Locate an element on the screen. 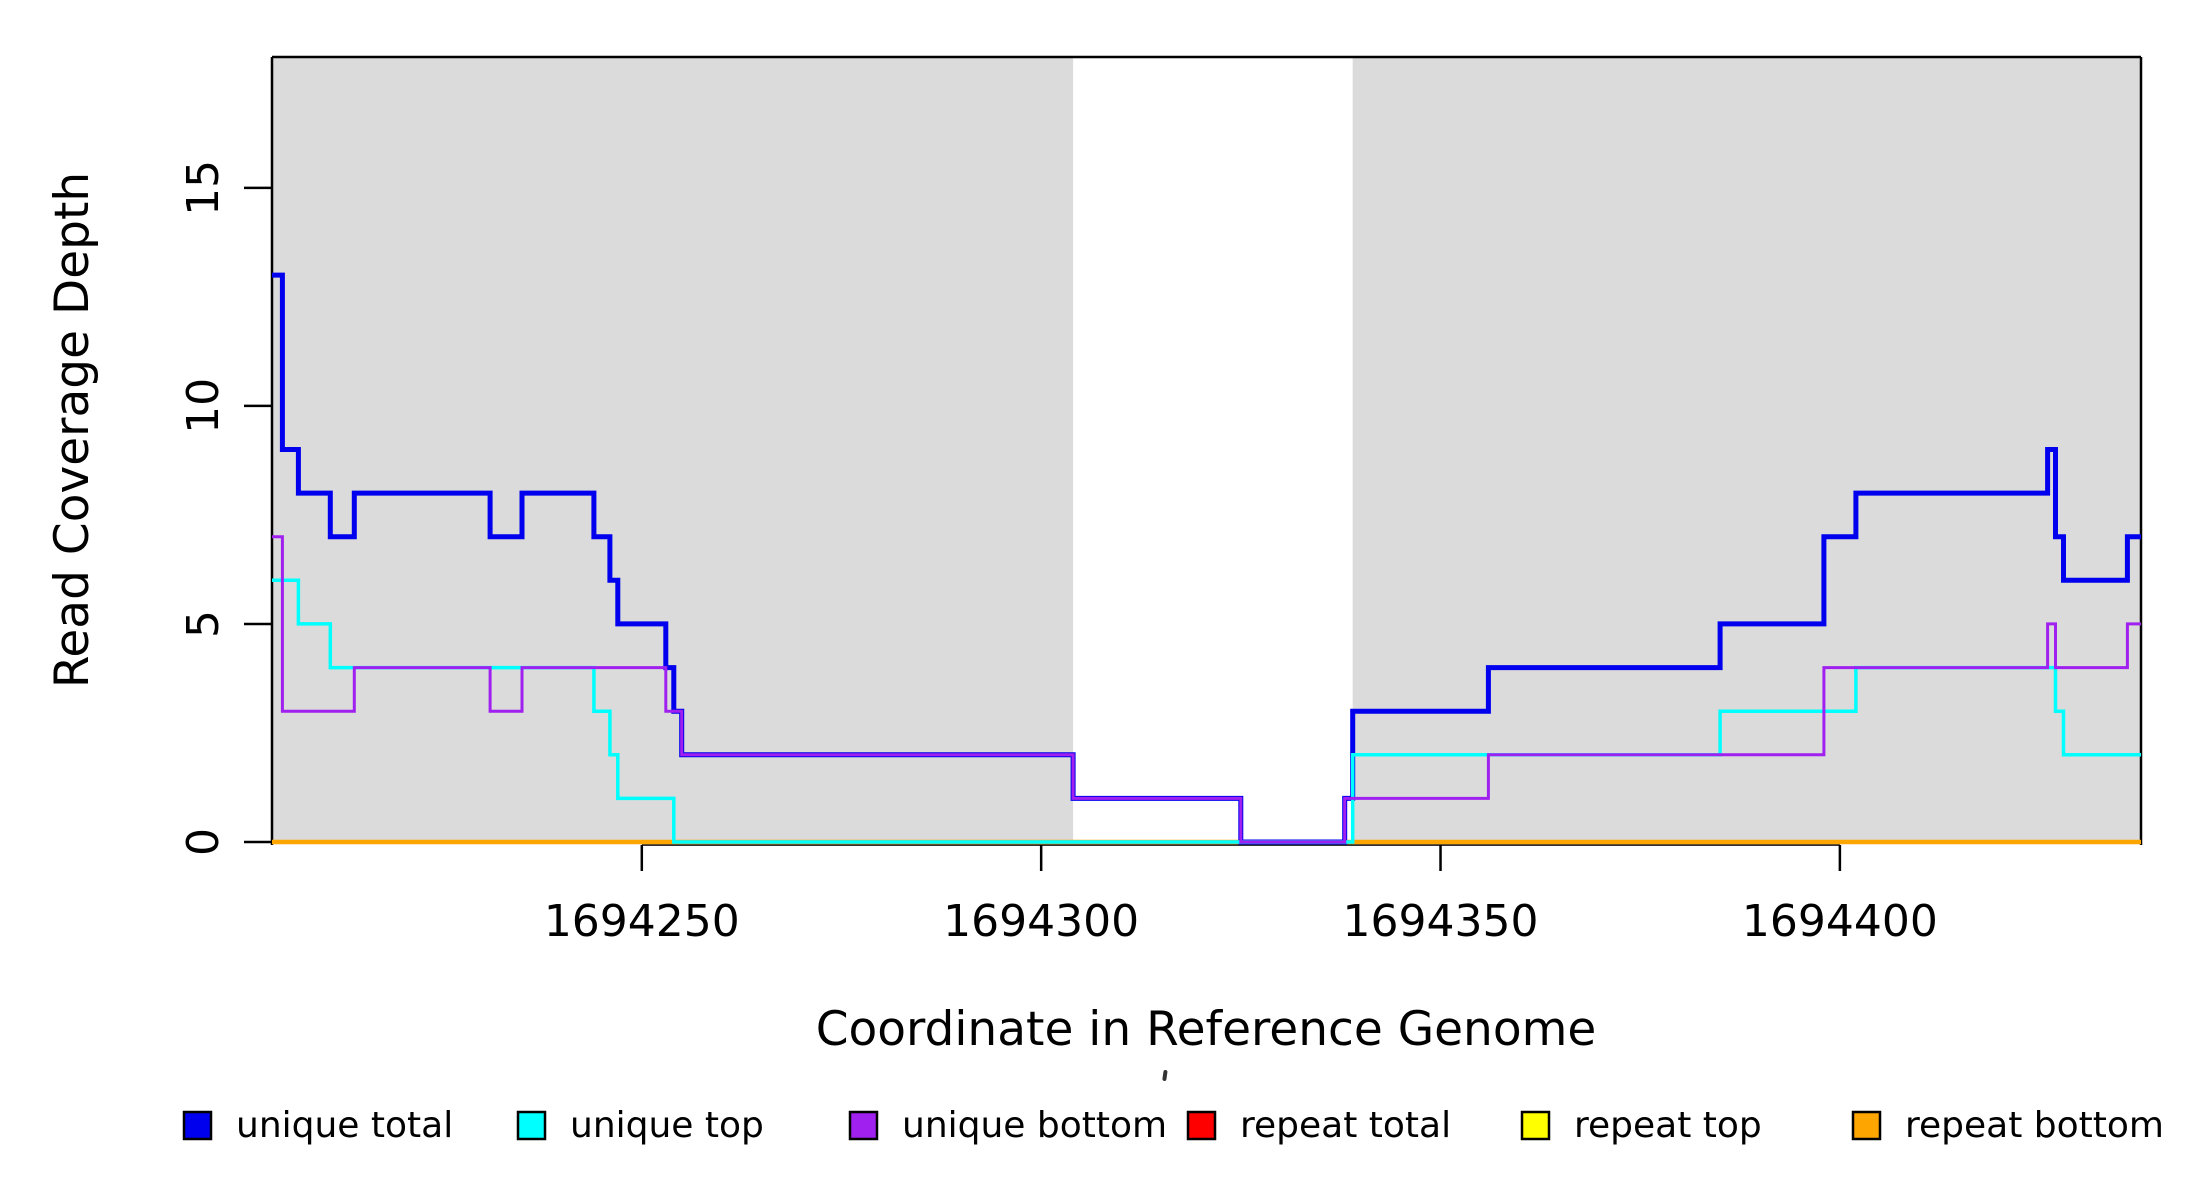 The height and width of the screenshot is (1200, 2200). y-axis-title: Read Coverage Depth is located at coordinates (72, 430).